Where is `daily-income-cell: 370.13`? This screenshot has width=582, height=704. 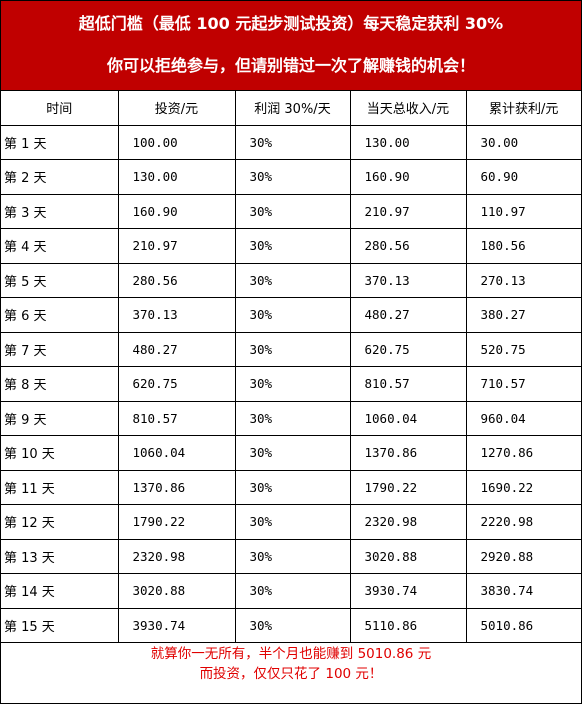
daily-income-cell: 370.13 is located at coordinates (408, 280).